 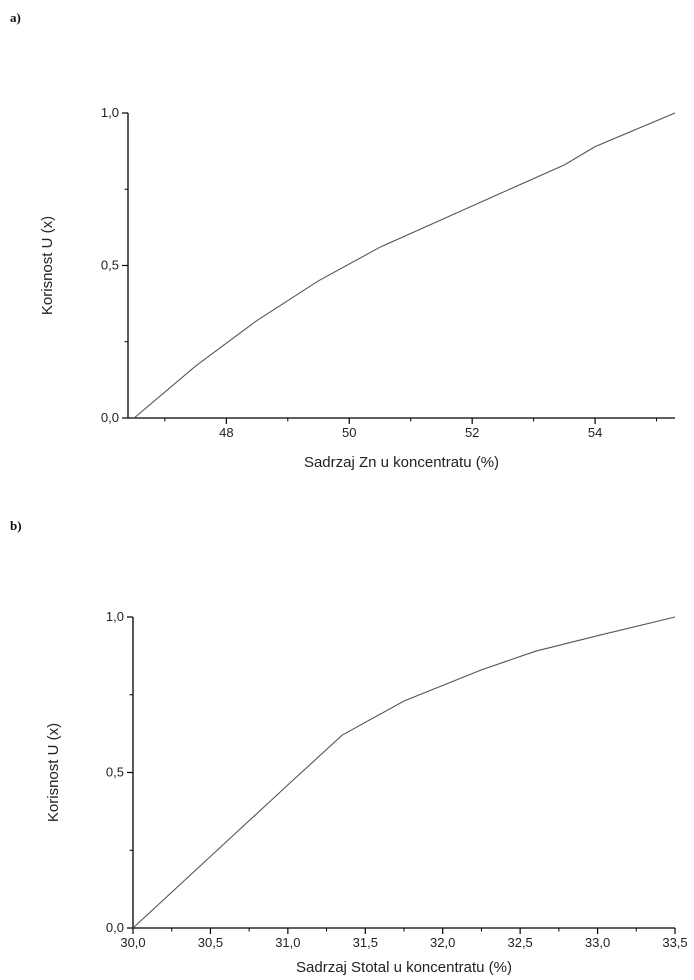 What do you see at coordinates (16, 525) in the screenshot?
I see `panel-label-b: b)` at bounding box center [16, 525].